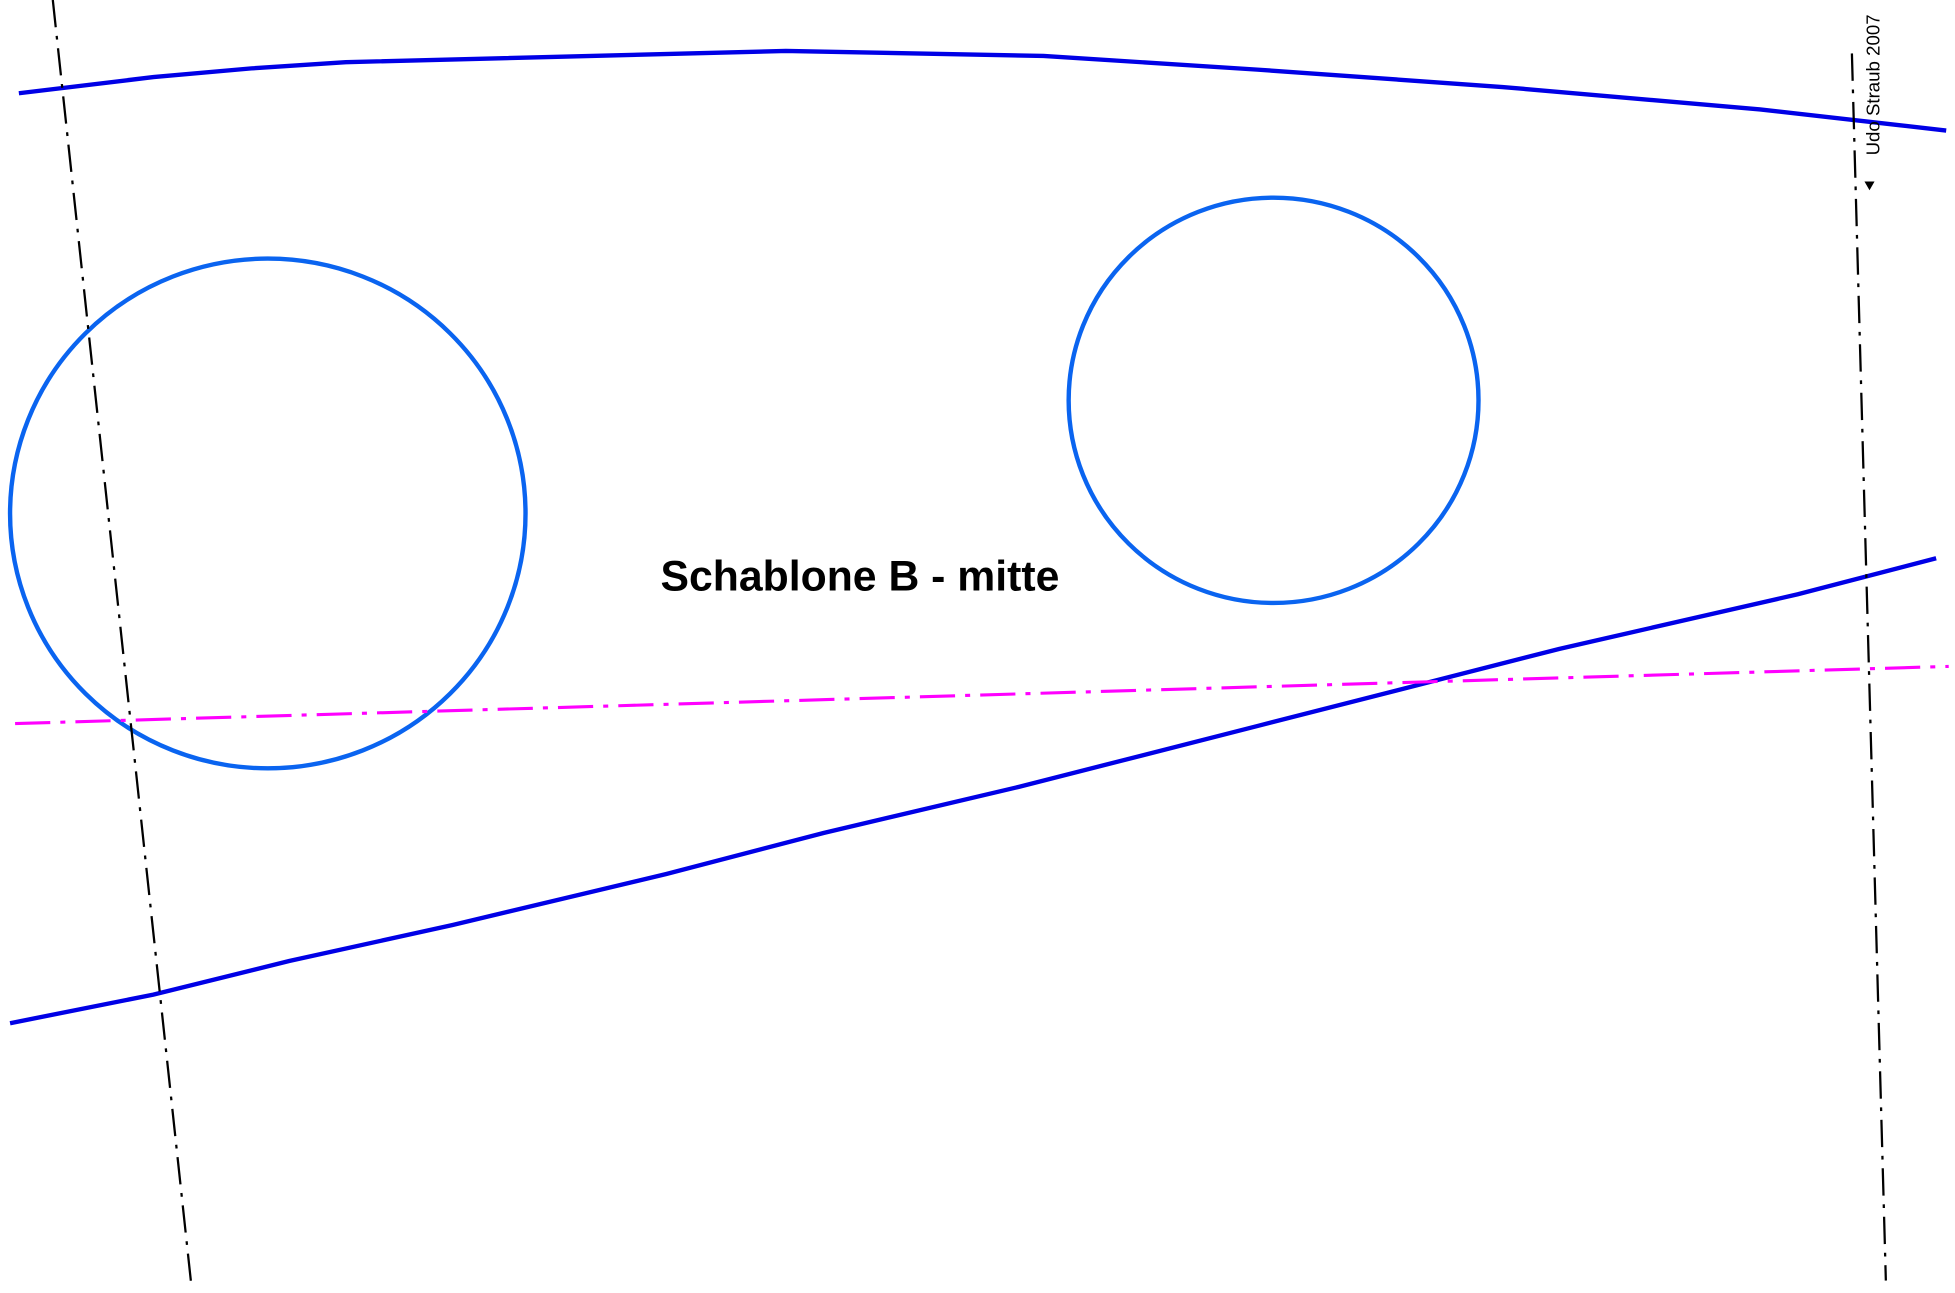 This screenshot has width=1955, height=1293. What do you see at coordinates (982, 90) in the screenshot?
I see `upper-contour` at bounding box center [982, 90].